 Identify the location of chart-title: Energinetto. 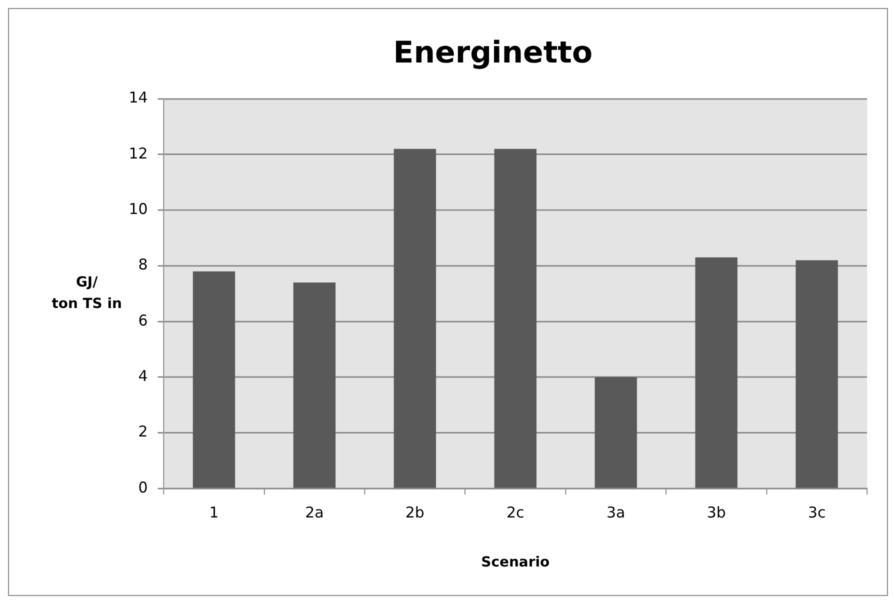
(493, 53).